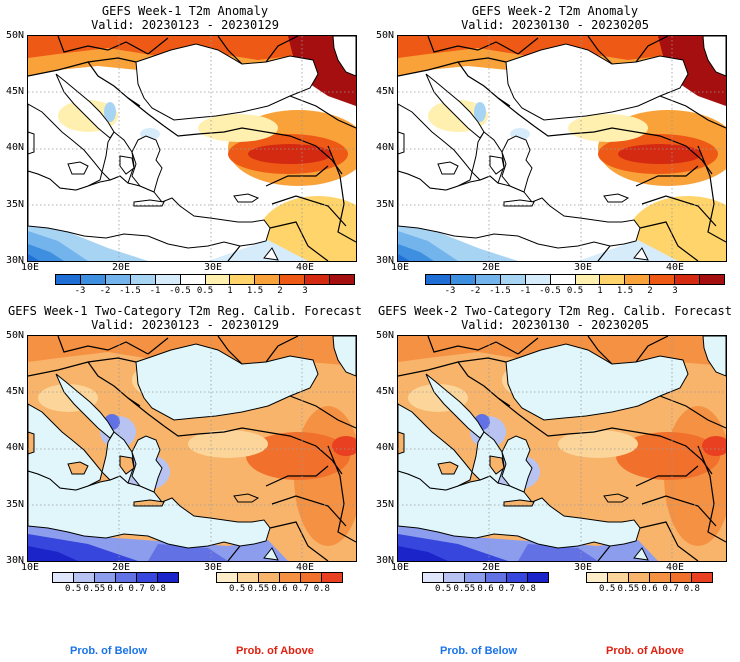 This screenshot has width=740, height=662. What do you see at coordinates (321, 589) in the screenshot?
I see `above-colorbar-tick-label: 0.8` at bounding box center [321, 589].